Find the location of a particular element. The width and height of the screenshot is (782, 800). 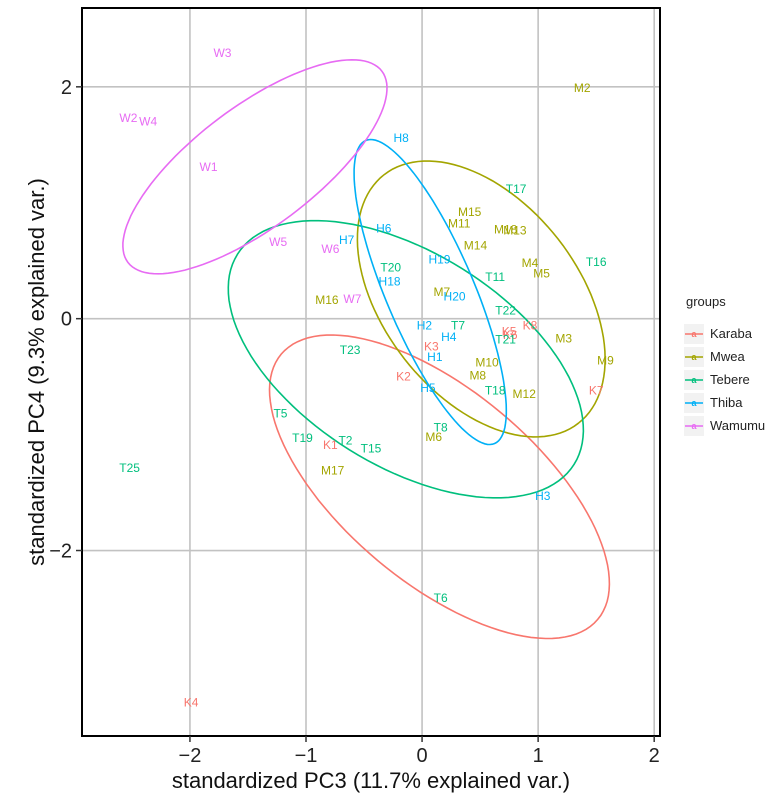

point-label-t7: T7 is located at coordinates (458, 326).